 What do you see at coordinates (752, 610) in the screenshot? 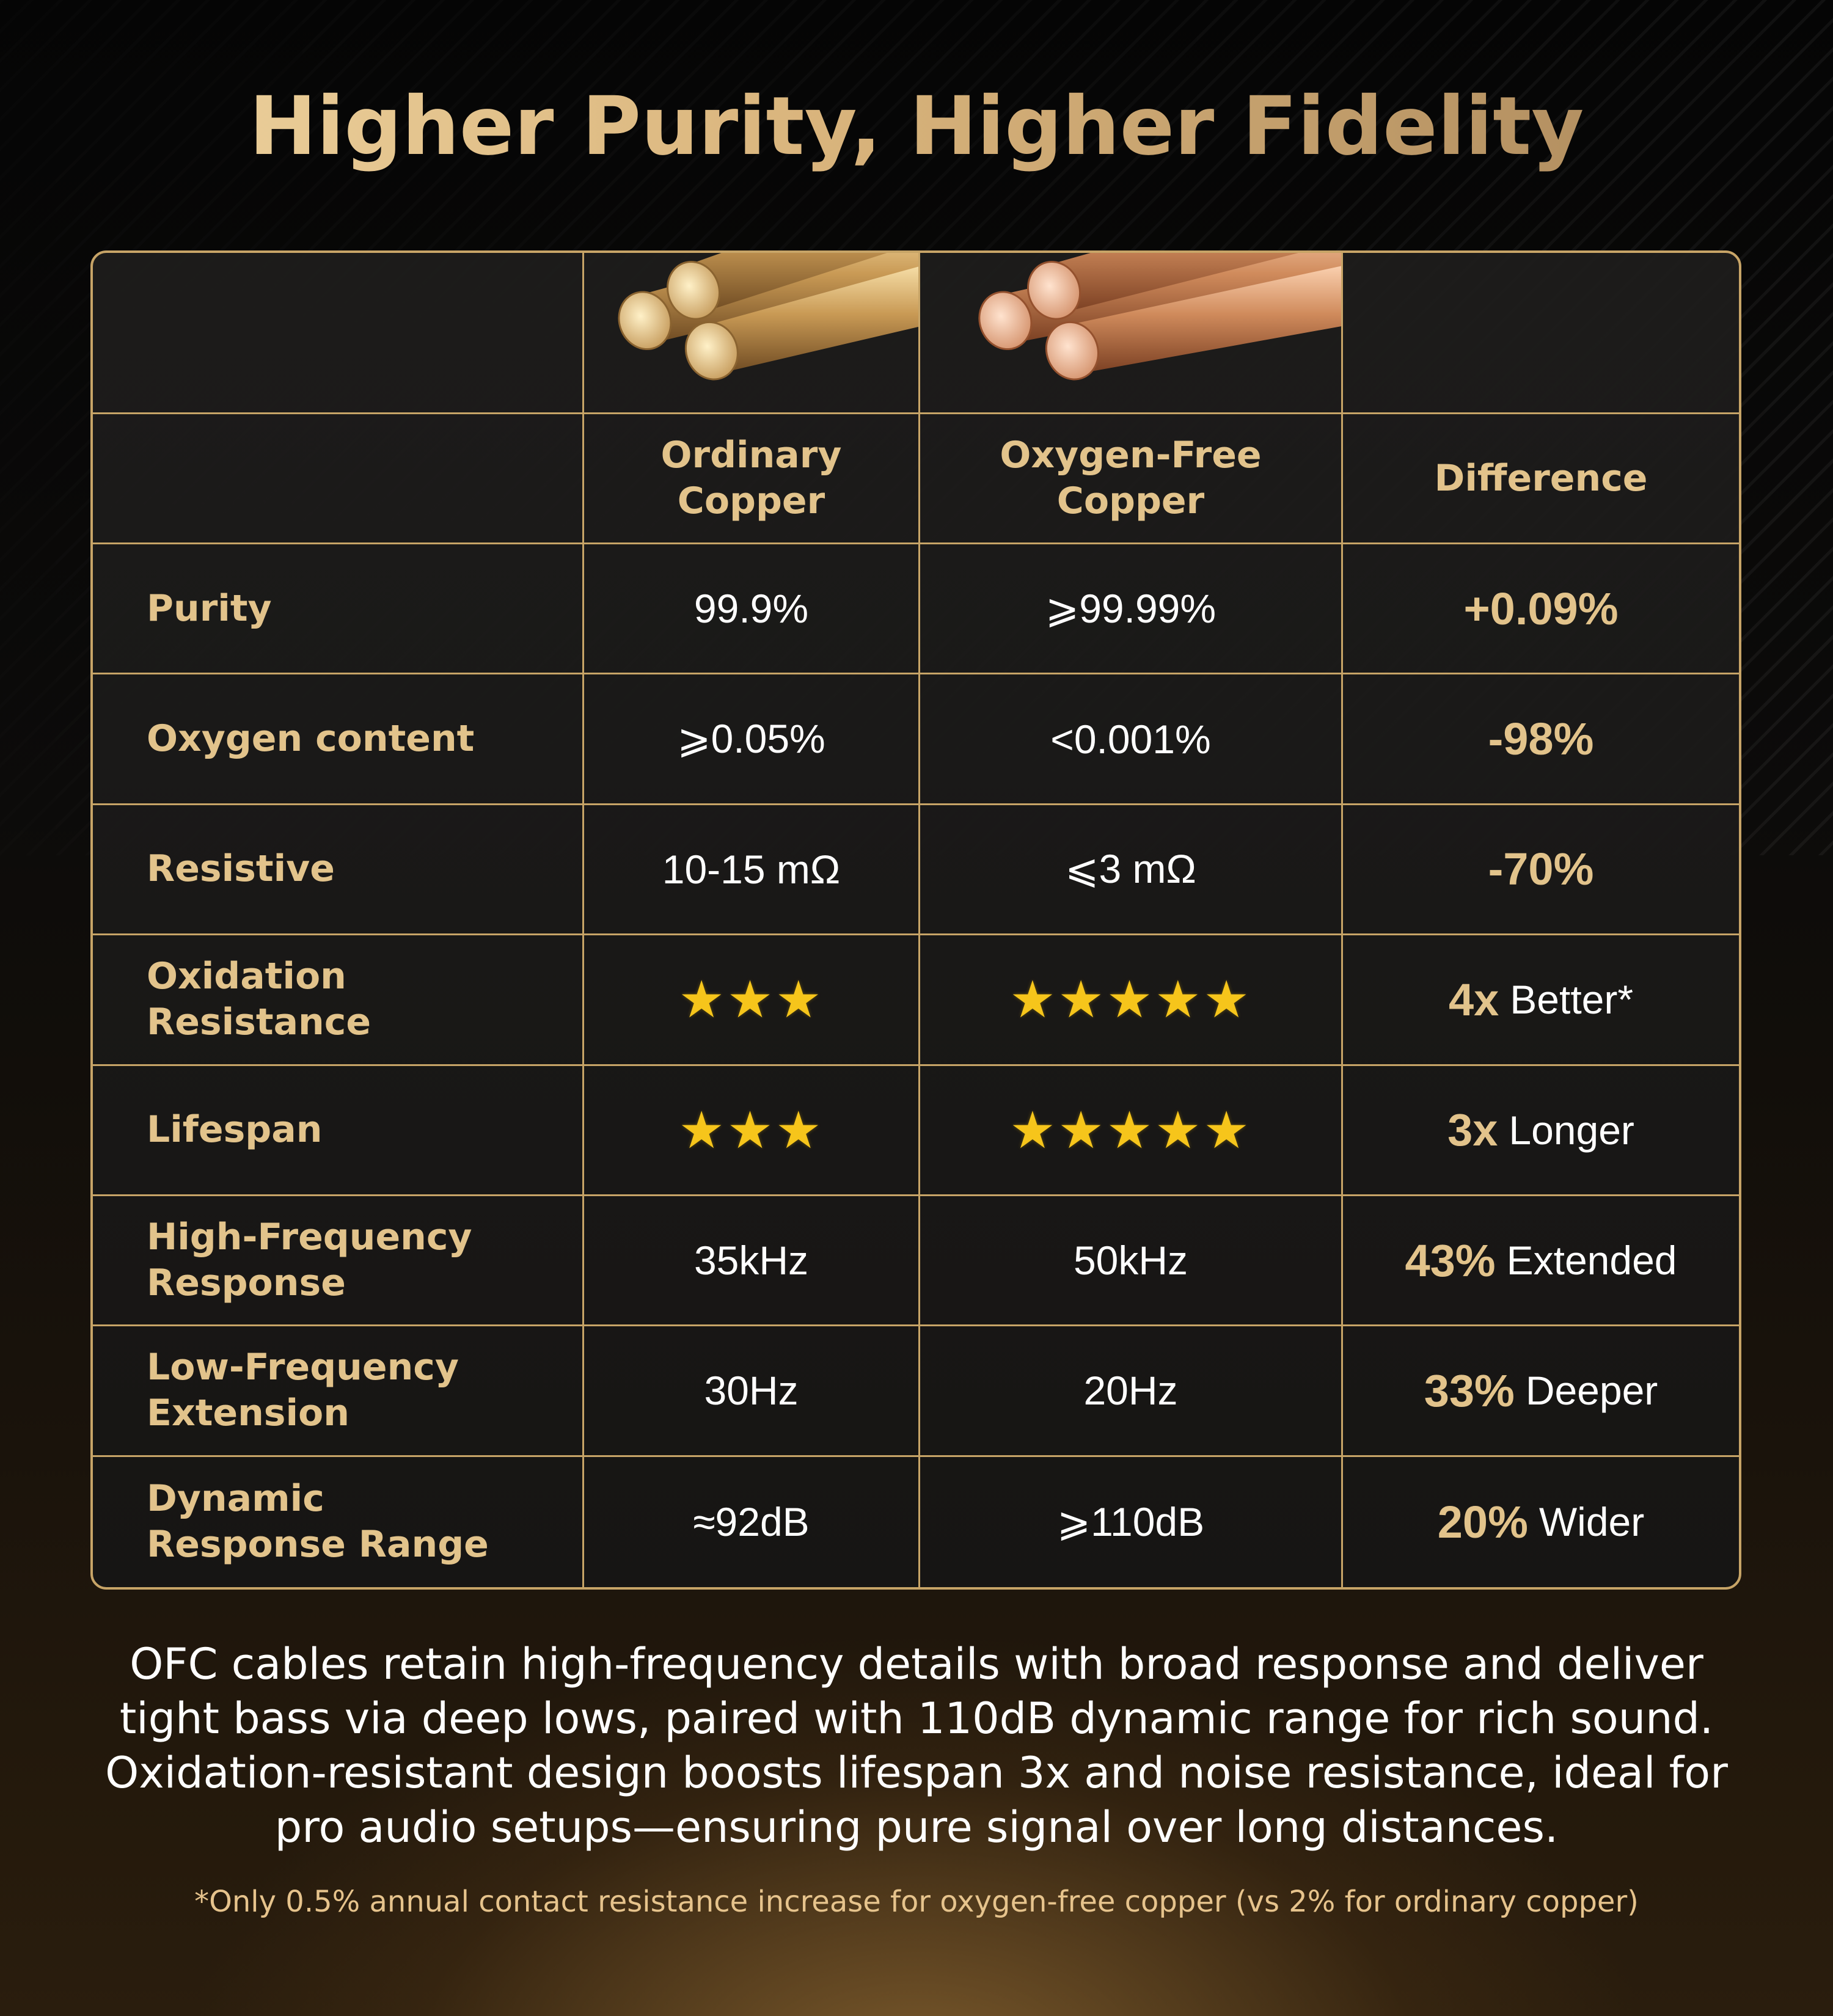
I see `purity-ordinary-value: 99.9%` at bounding box center [752, 610].